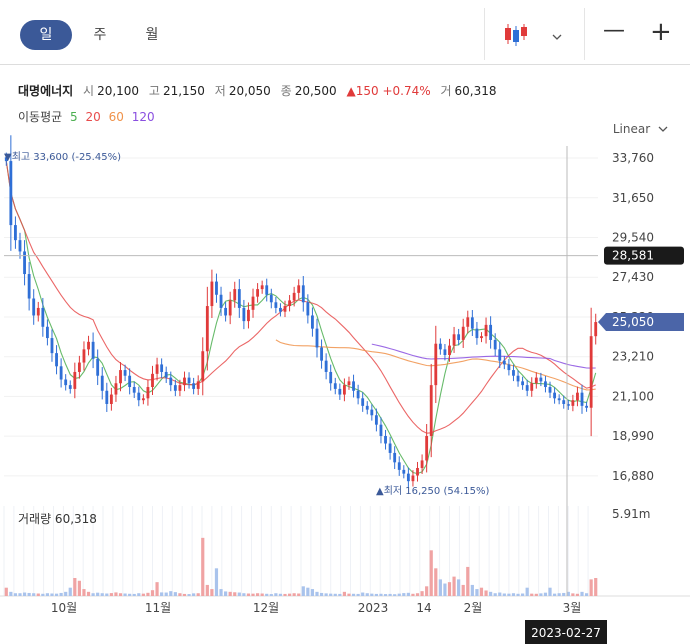  I want to click on stock-name: 대명에너지, so click(46, 91).